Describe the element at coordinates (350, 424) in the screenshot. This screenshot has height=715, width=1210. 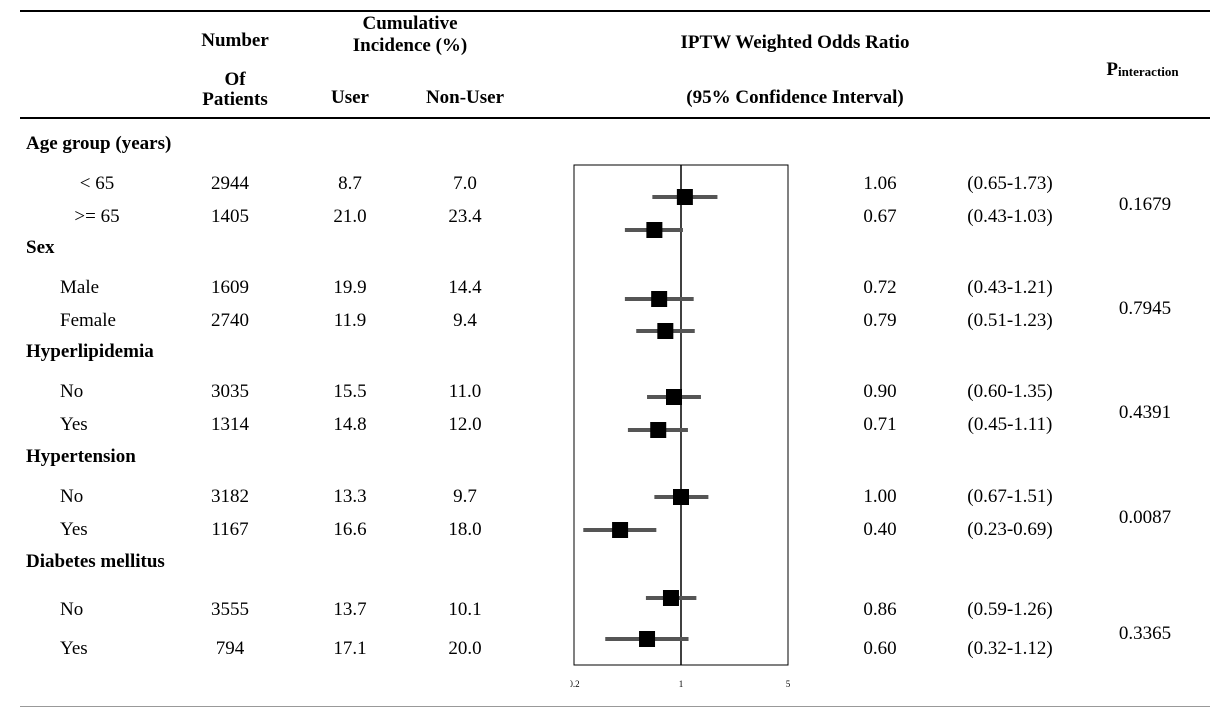
I see `row-user: 14.8` at that location.